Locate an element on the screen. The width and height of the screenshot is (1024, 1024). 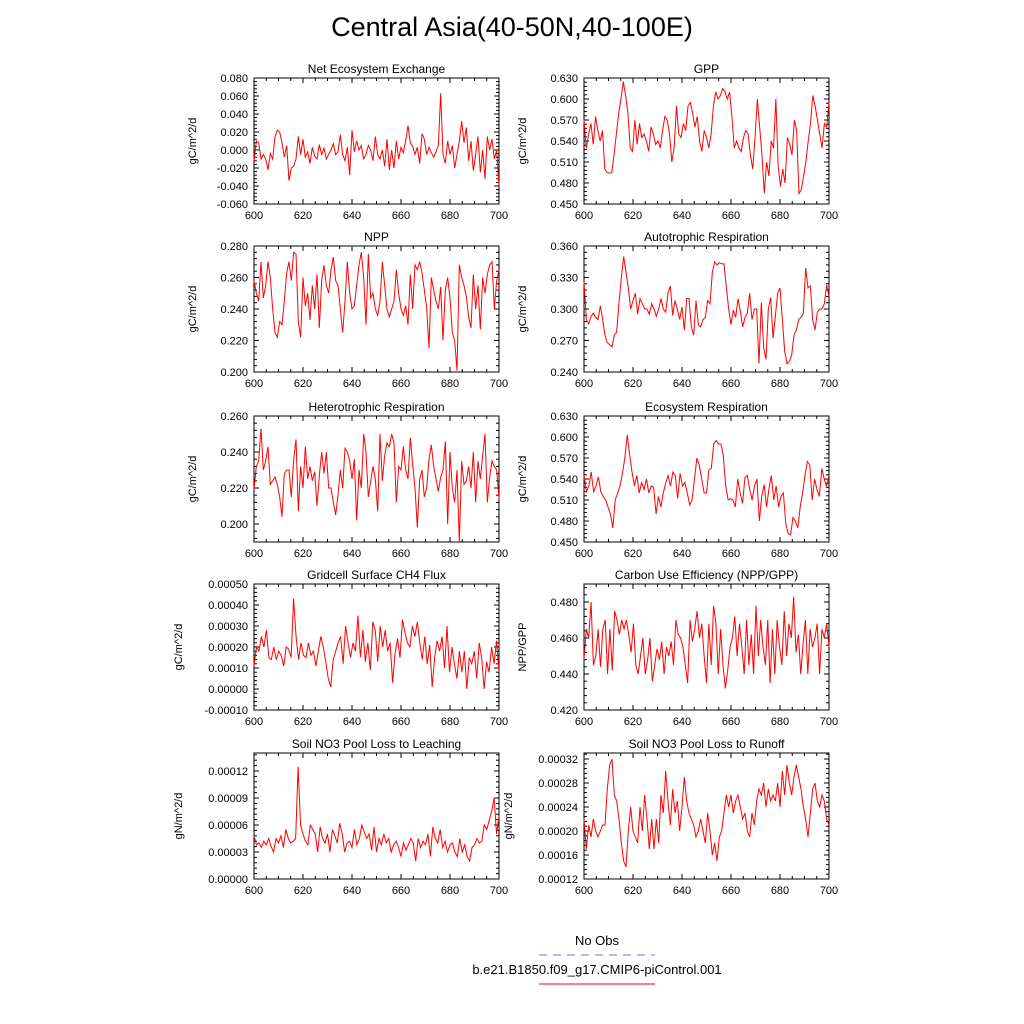
y-tick-label: 0.630 is located at coordinates (564, 417).